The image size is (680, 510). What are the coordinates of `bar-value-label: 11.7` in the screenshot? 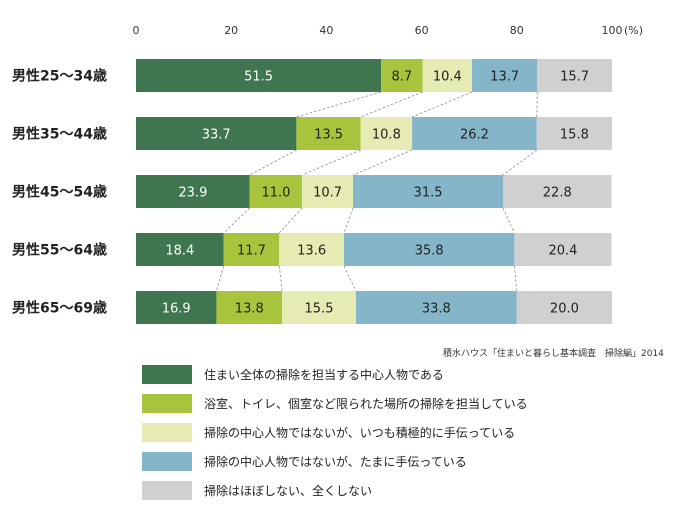 It's located at (251, 251).